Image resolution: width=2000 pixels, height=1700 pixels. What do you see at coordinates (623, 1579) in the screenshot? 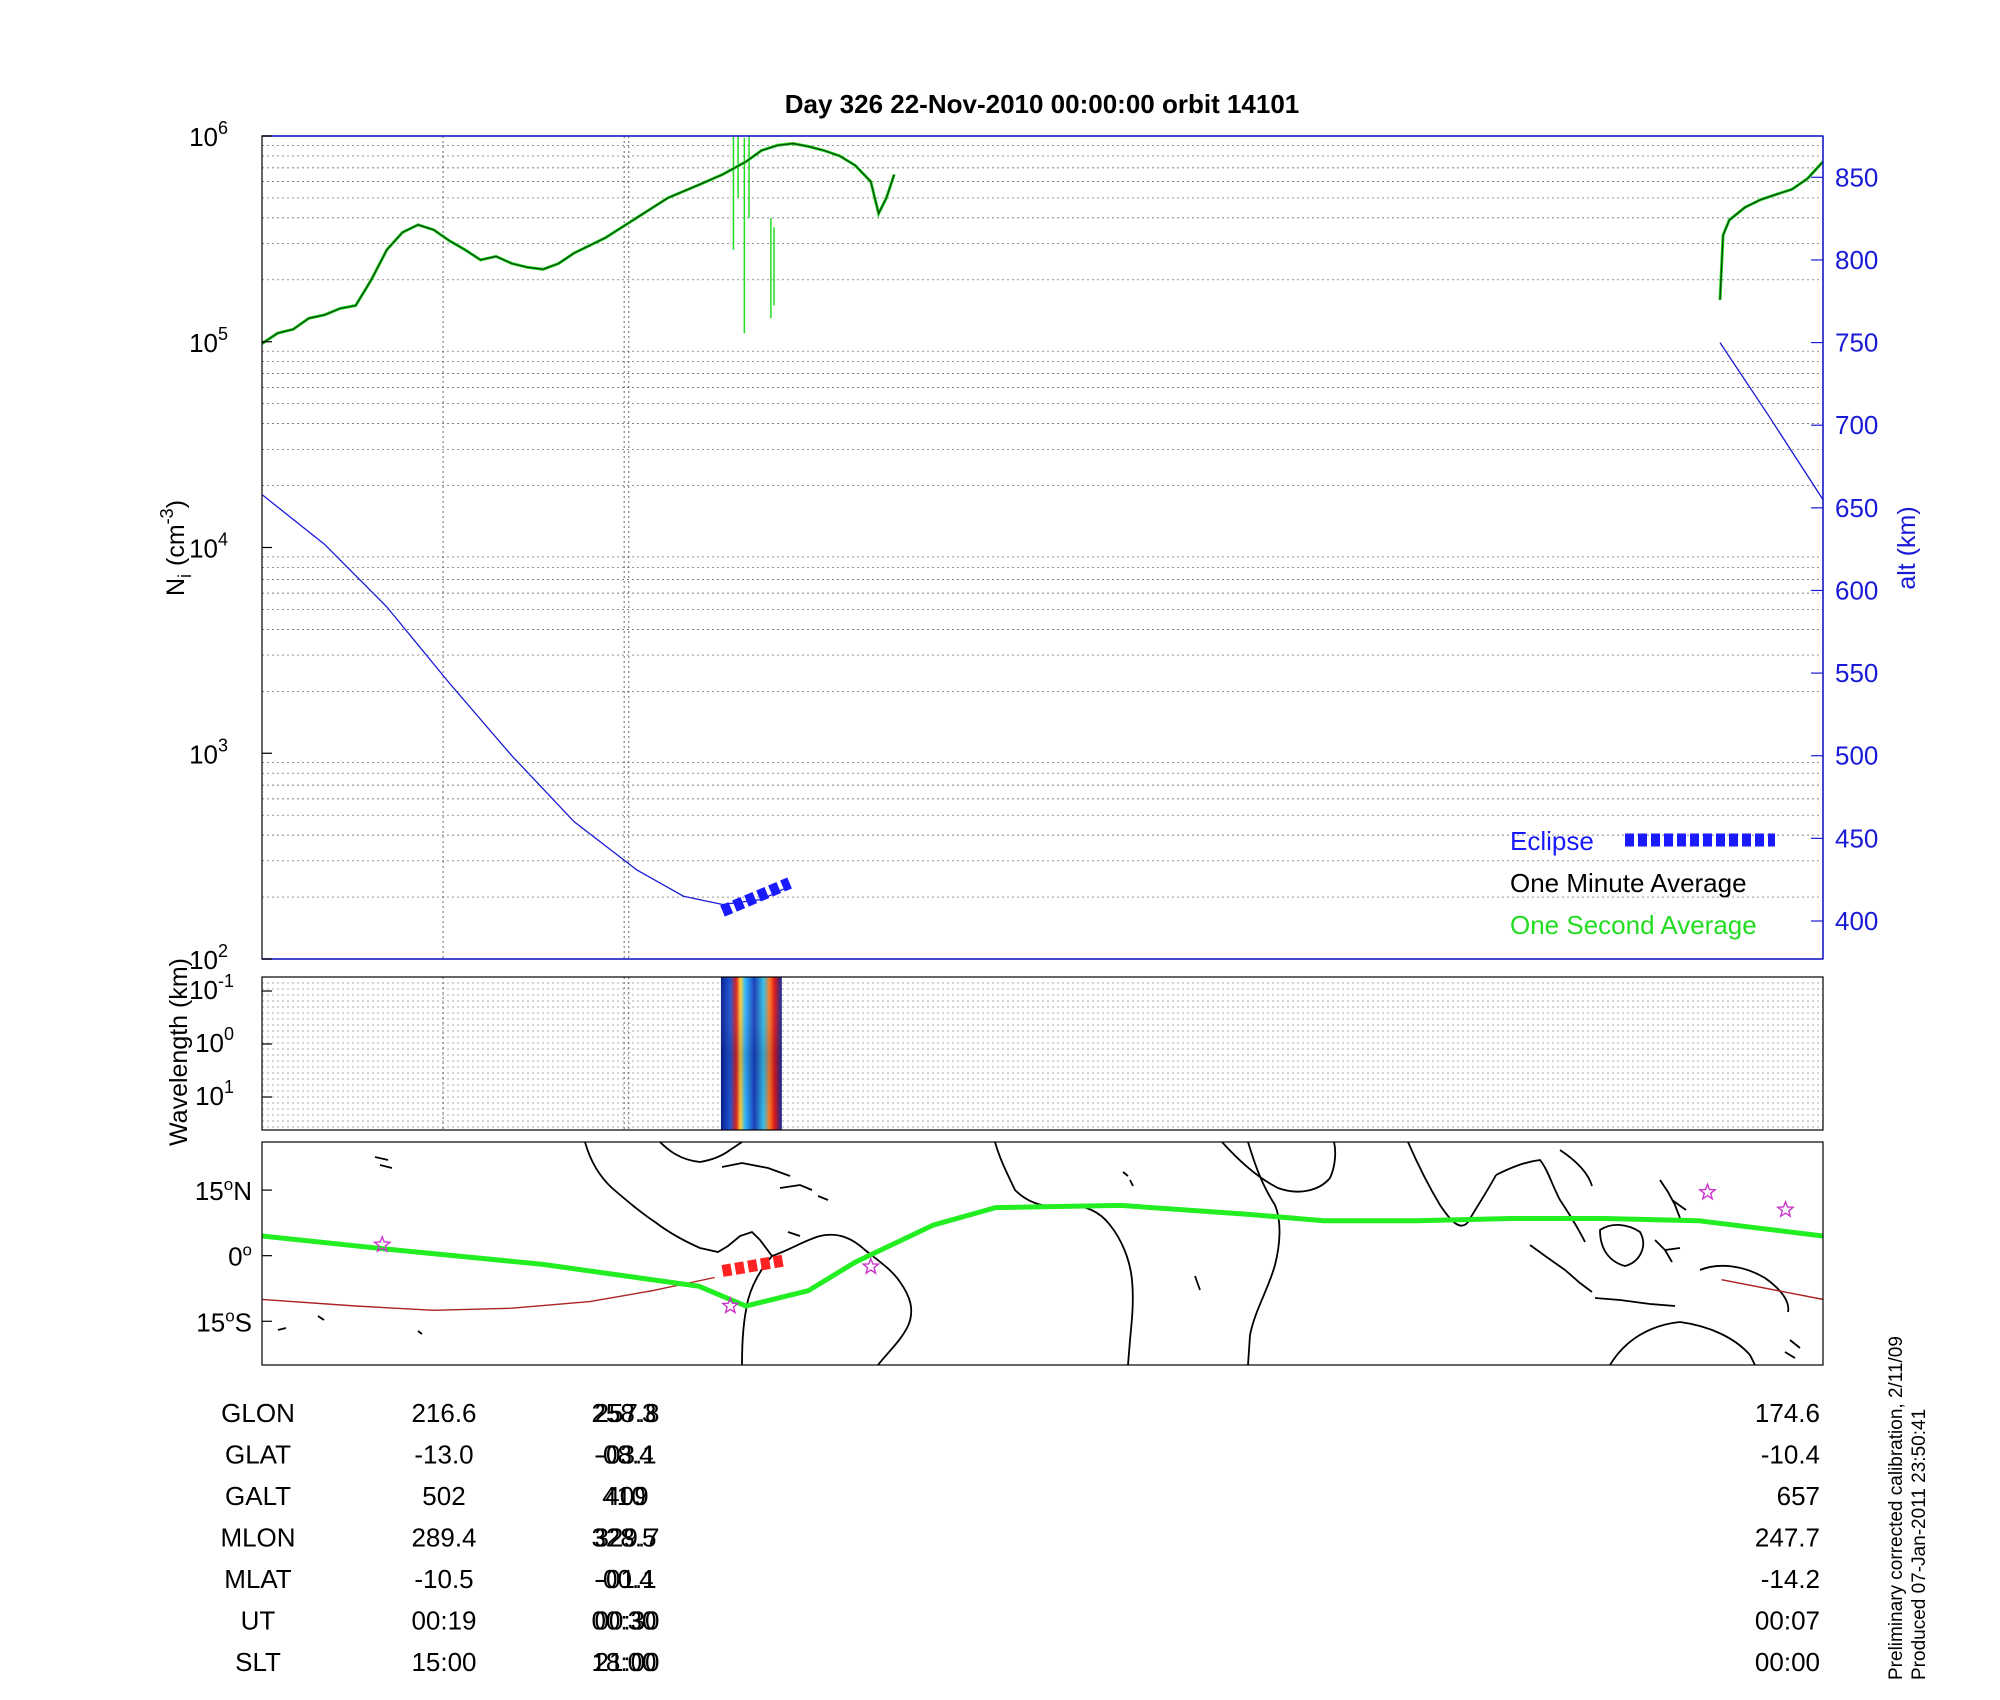
I see `info-value-t2: -00.4` at bounding box center [623, 1579].